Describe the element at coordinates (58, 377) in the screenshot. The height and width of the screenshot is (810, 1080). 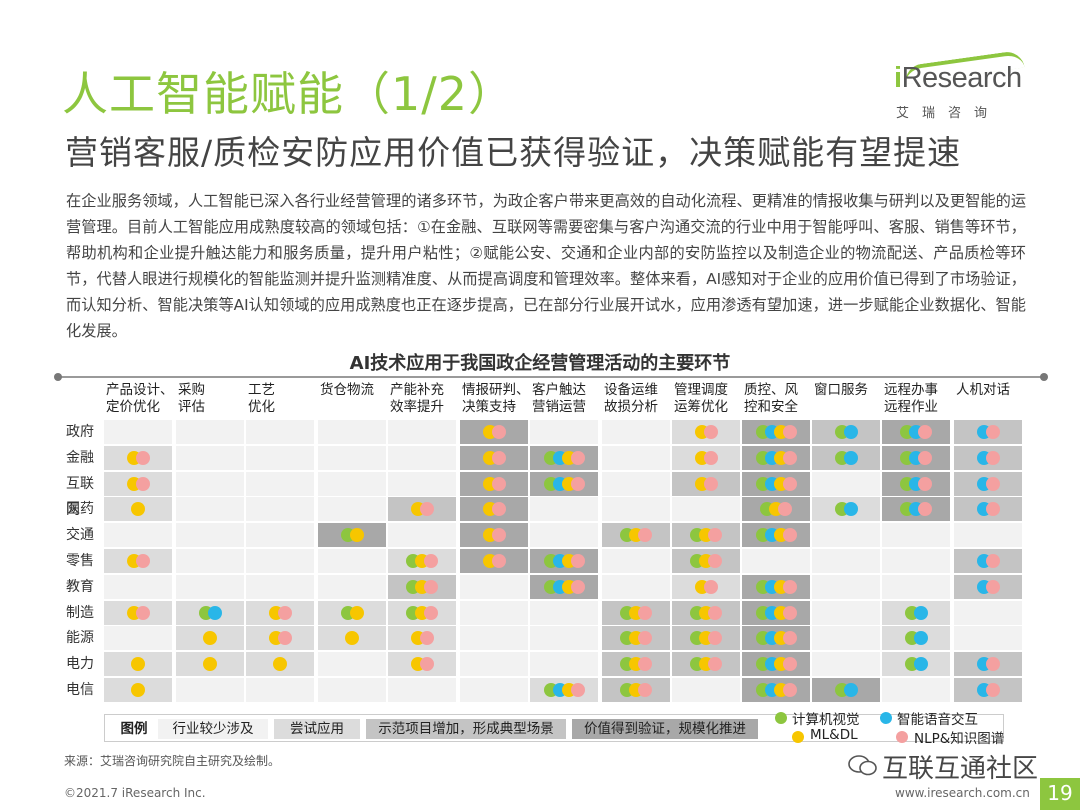
I see `divider-end-dot` at that location.